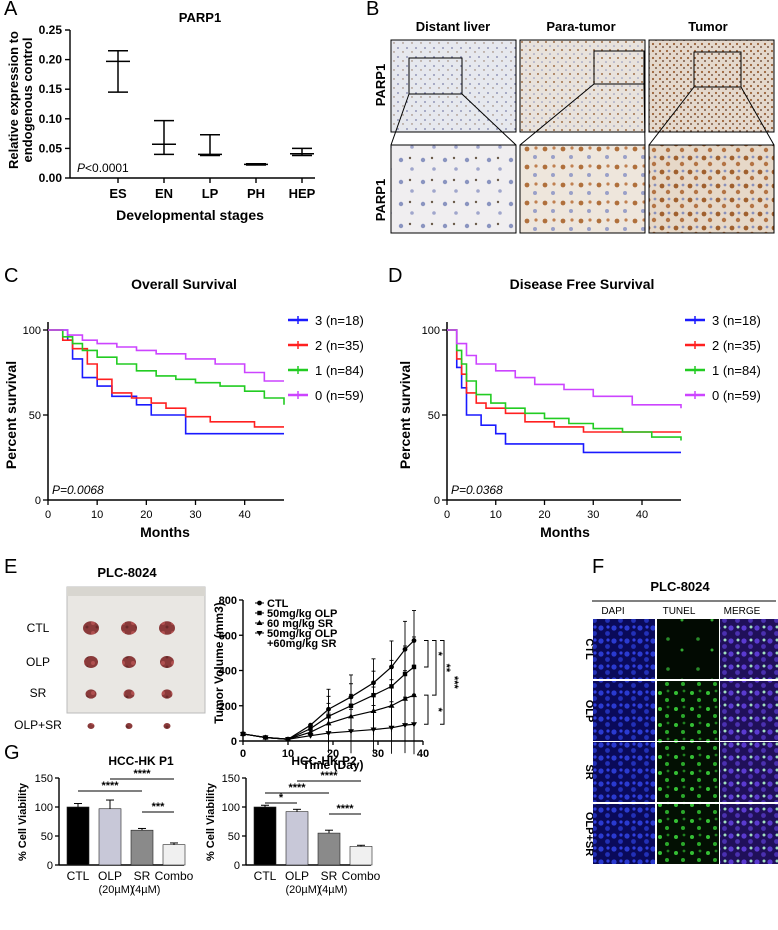  I want to click on panel-g1-bar-combo, so click(174, 855).